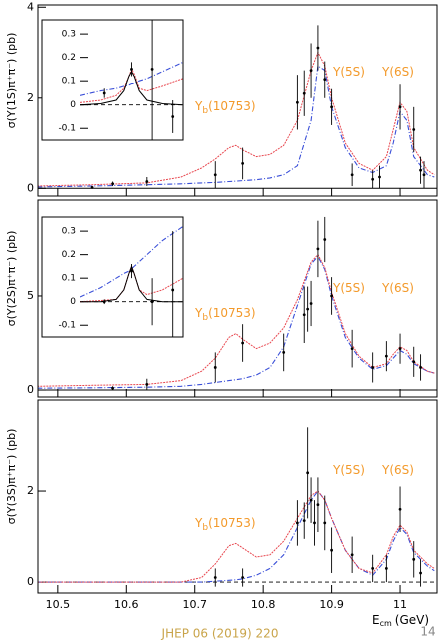 The width and height of the screenshot is (441, 644). I want to click on citation: JHEP 06 (2019) 220, so click(220, 634).